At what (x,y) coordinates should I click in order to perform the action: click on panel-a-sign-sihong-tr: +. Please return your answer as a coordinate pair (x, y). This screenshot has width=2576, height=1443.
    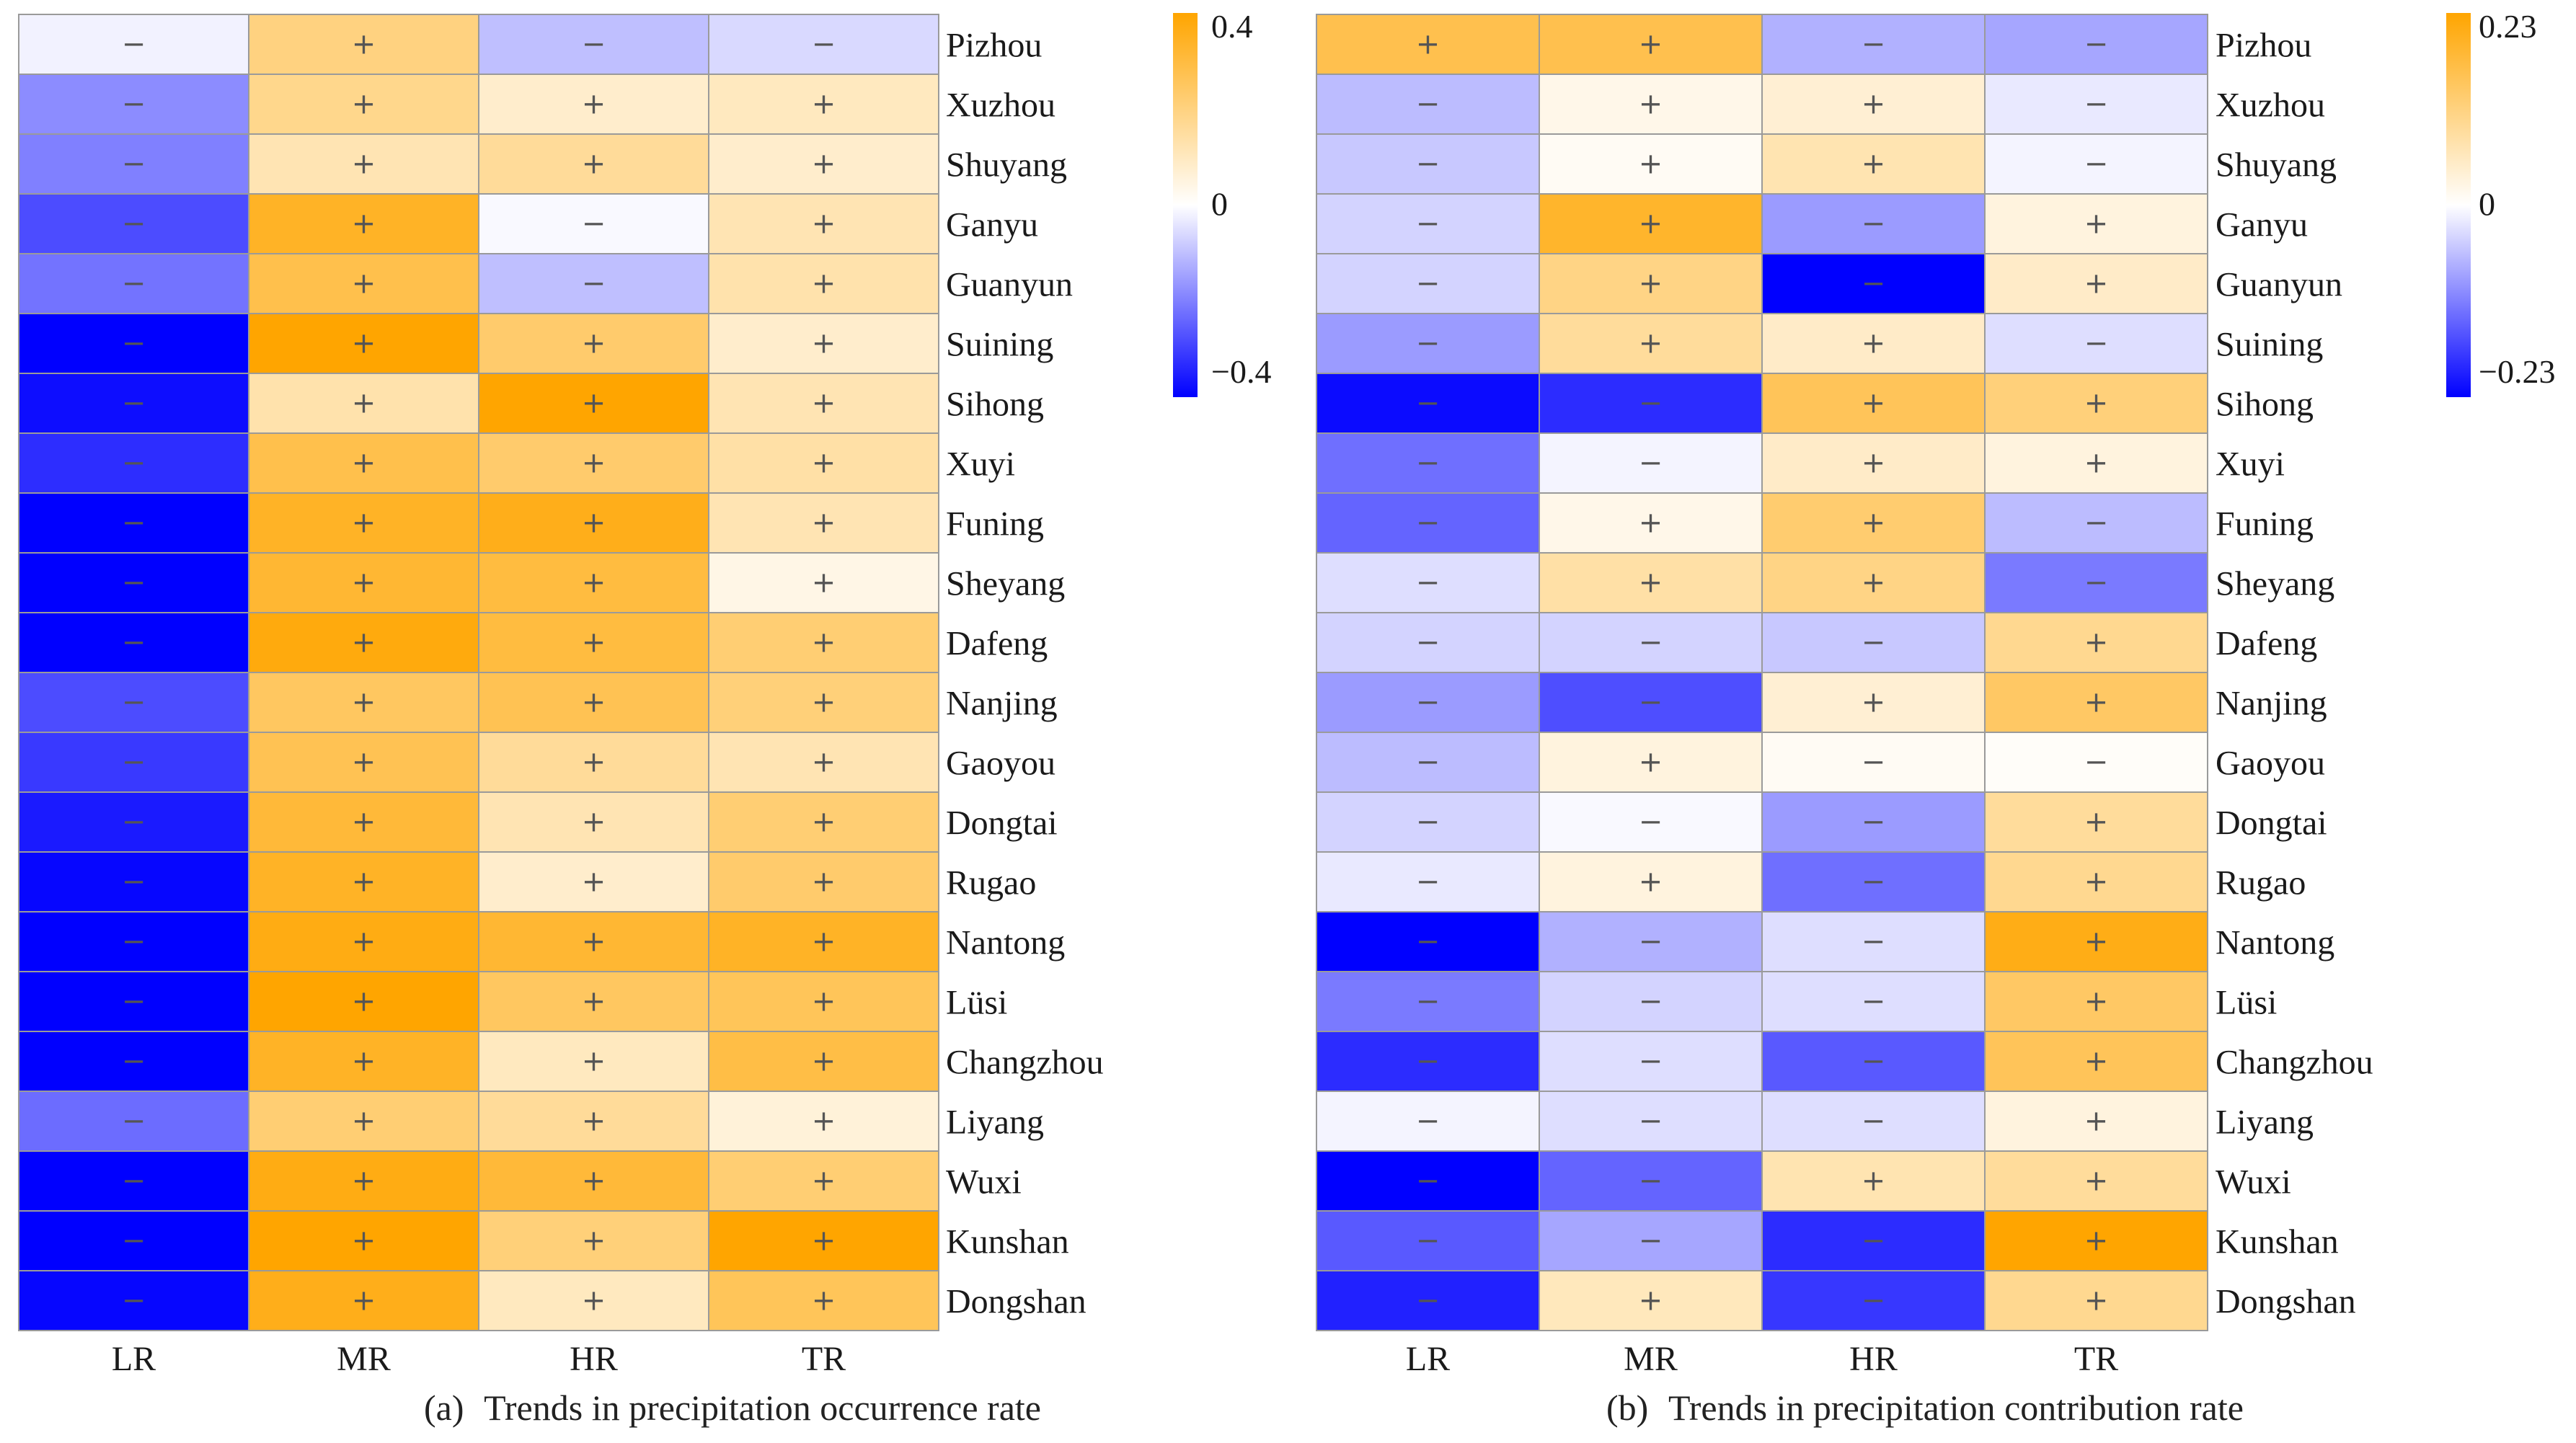
    Looking at the image, I should click on (824, 403).